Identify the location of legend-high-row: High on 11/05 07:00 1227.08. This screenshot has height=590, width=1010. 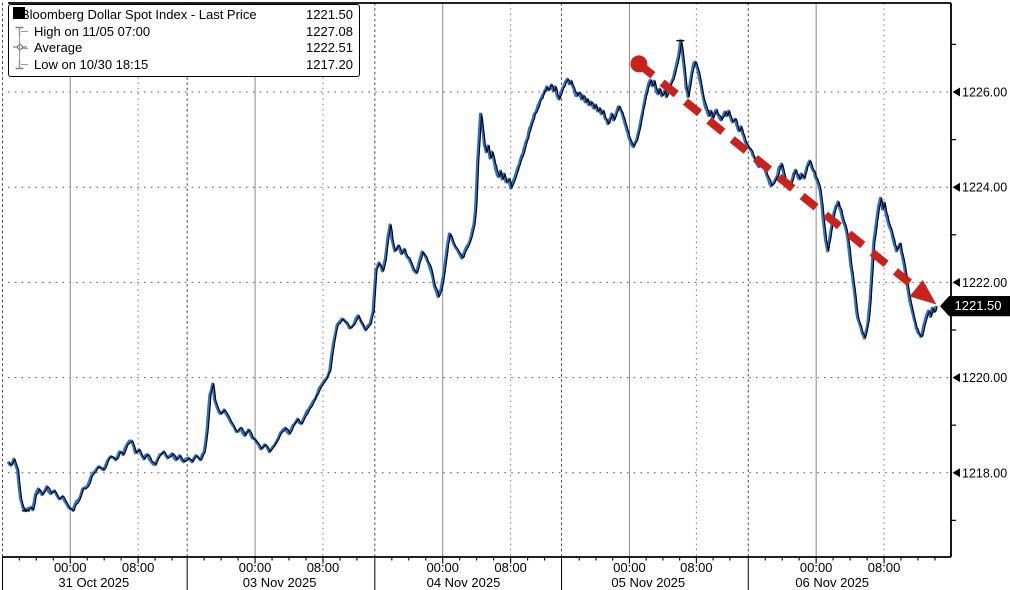
(183, 32).